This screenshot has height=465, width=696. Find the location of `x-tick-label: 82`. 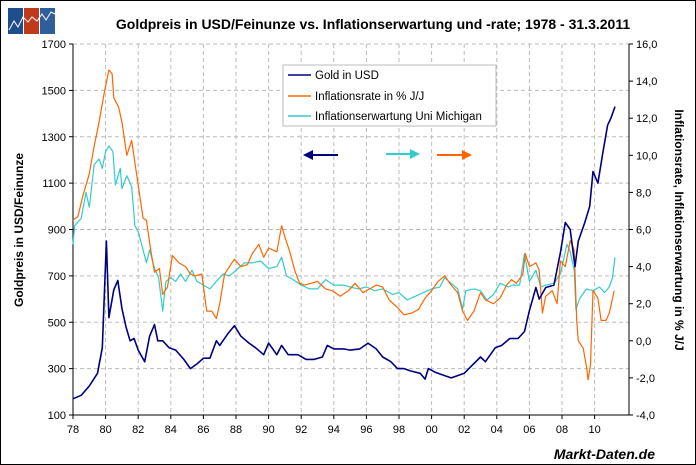

x-tick-label: 82 is located at coordinates (138, 430).